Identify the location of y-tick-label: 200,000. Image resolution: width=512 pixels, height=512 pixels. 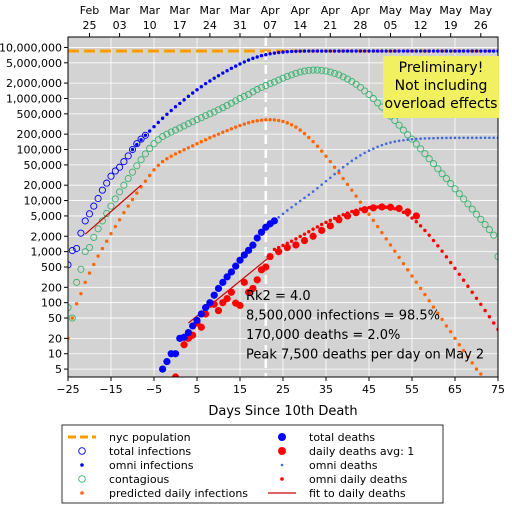
(40, 134).